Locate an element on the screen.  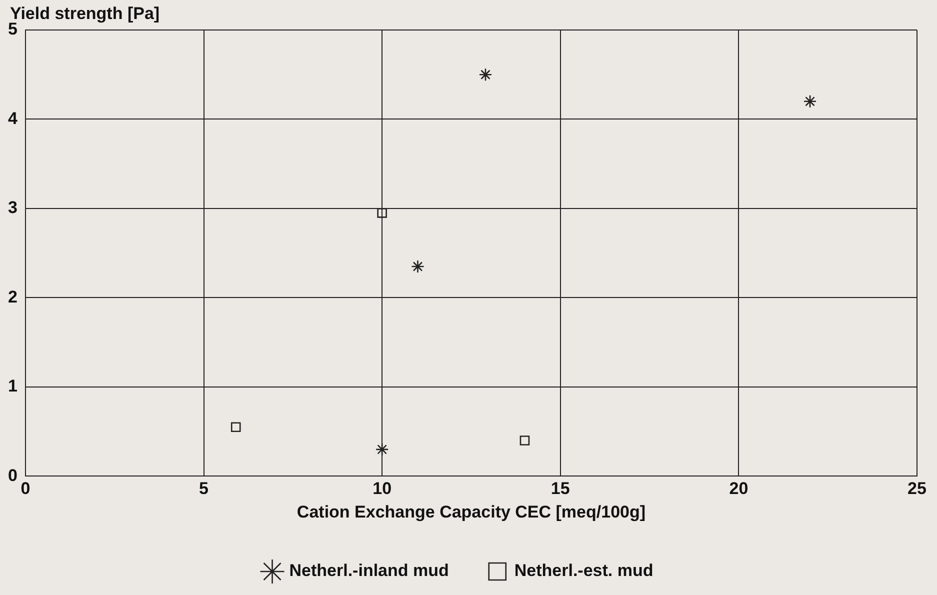
legend-label: Netherl.-est. mud is located at coordinates (584, 570).